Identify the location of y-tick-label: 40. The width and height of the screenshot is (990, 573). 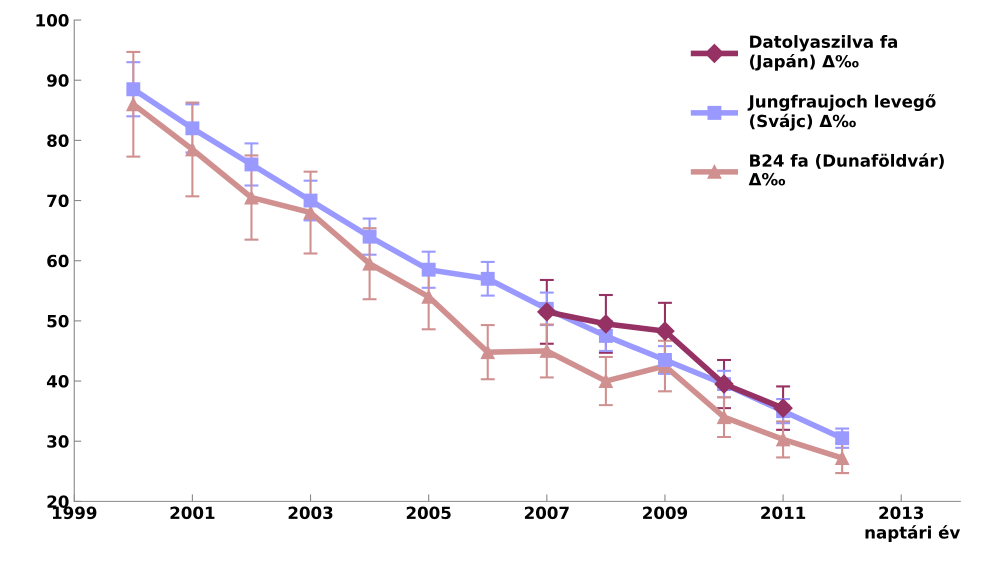
(57, 381).